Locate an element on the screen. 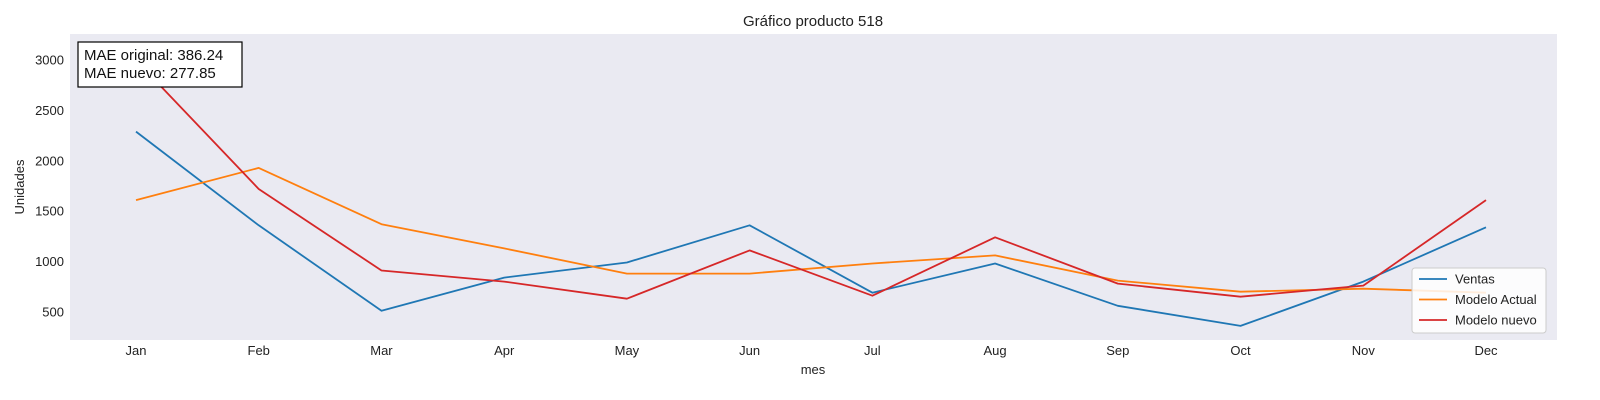 This screenshot has width=1600, height=400. y-tick-label: 1500 is located at coordinates (49, 211).